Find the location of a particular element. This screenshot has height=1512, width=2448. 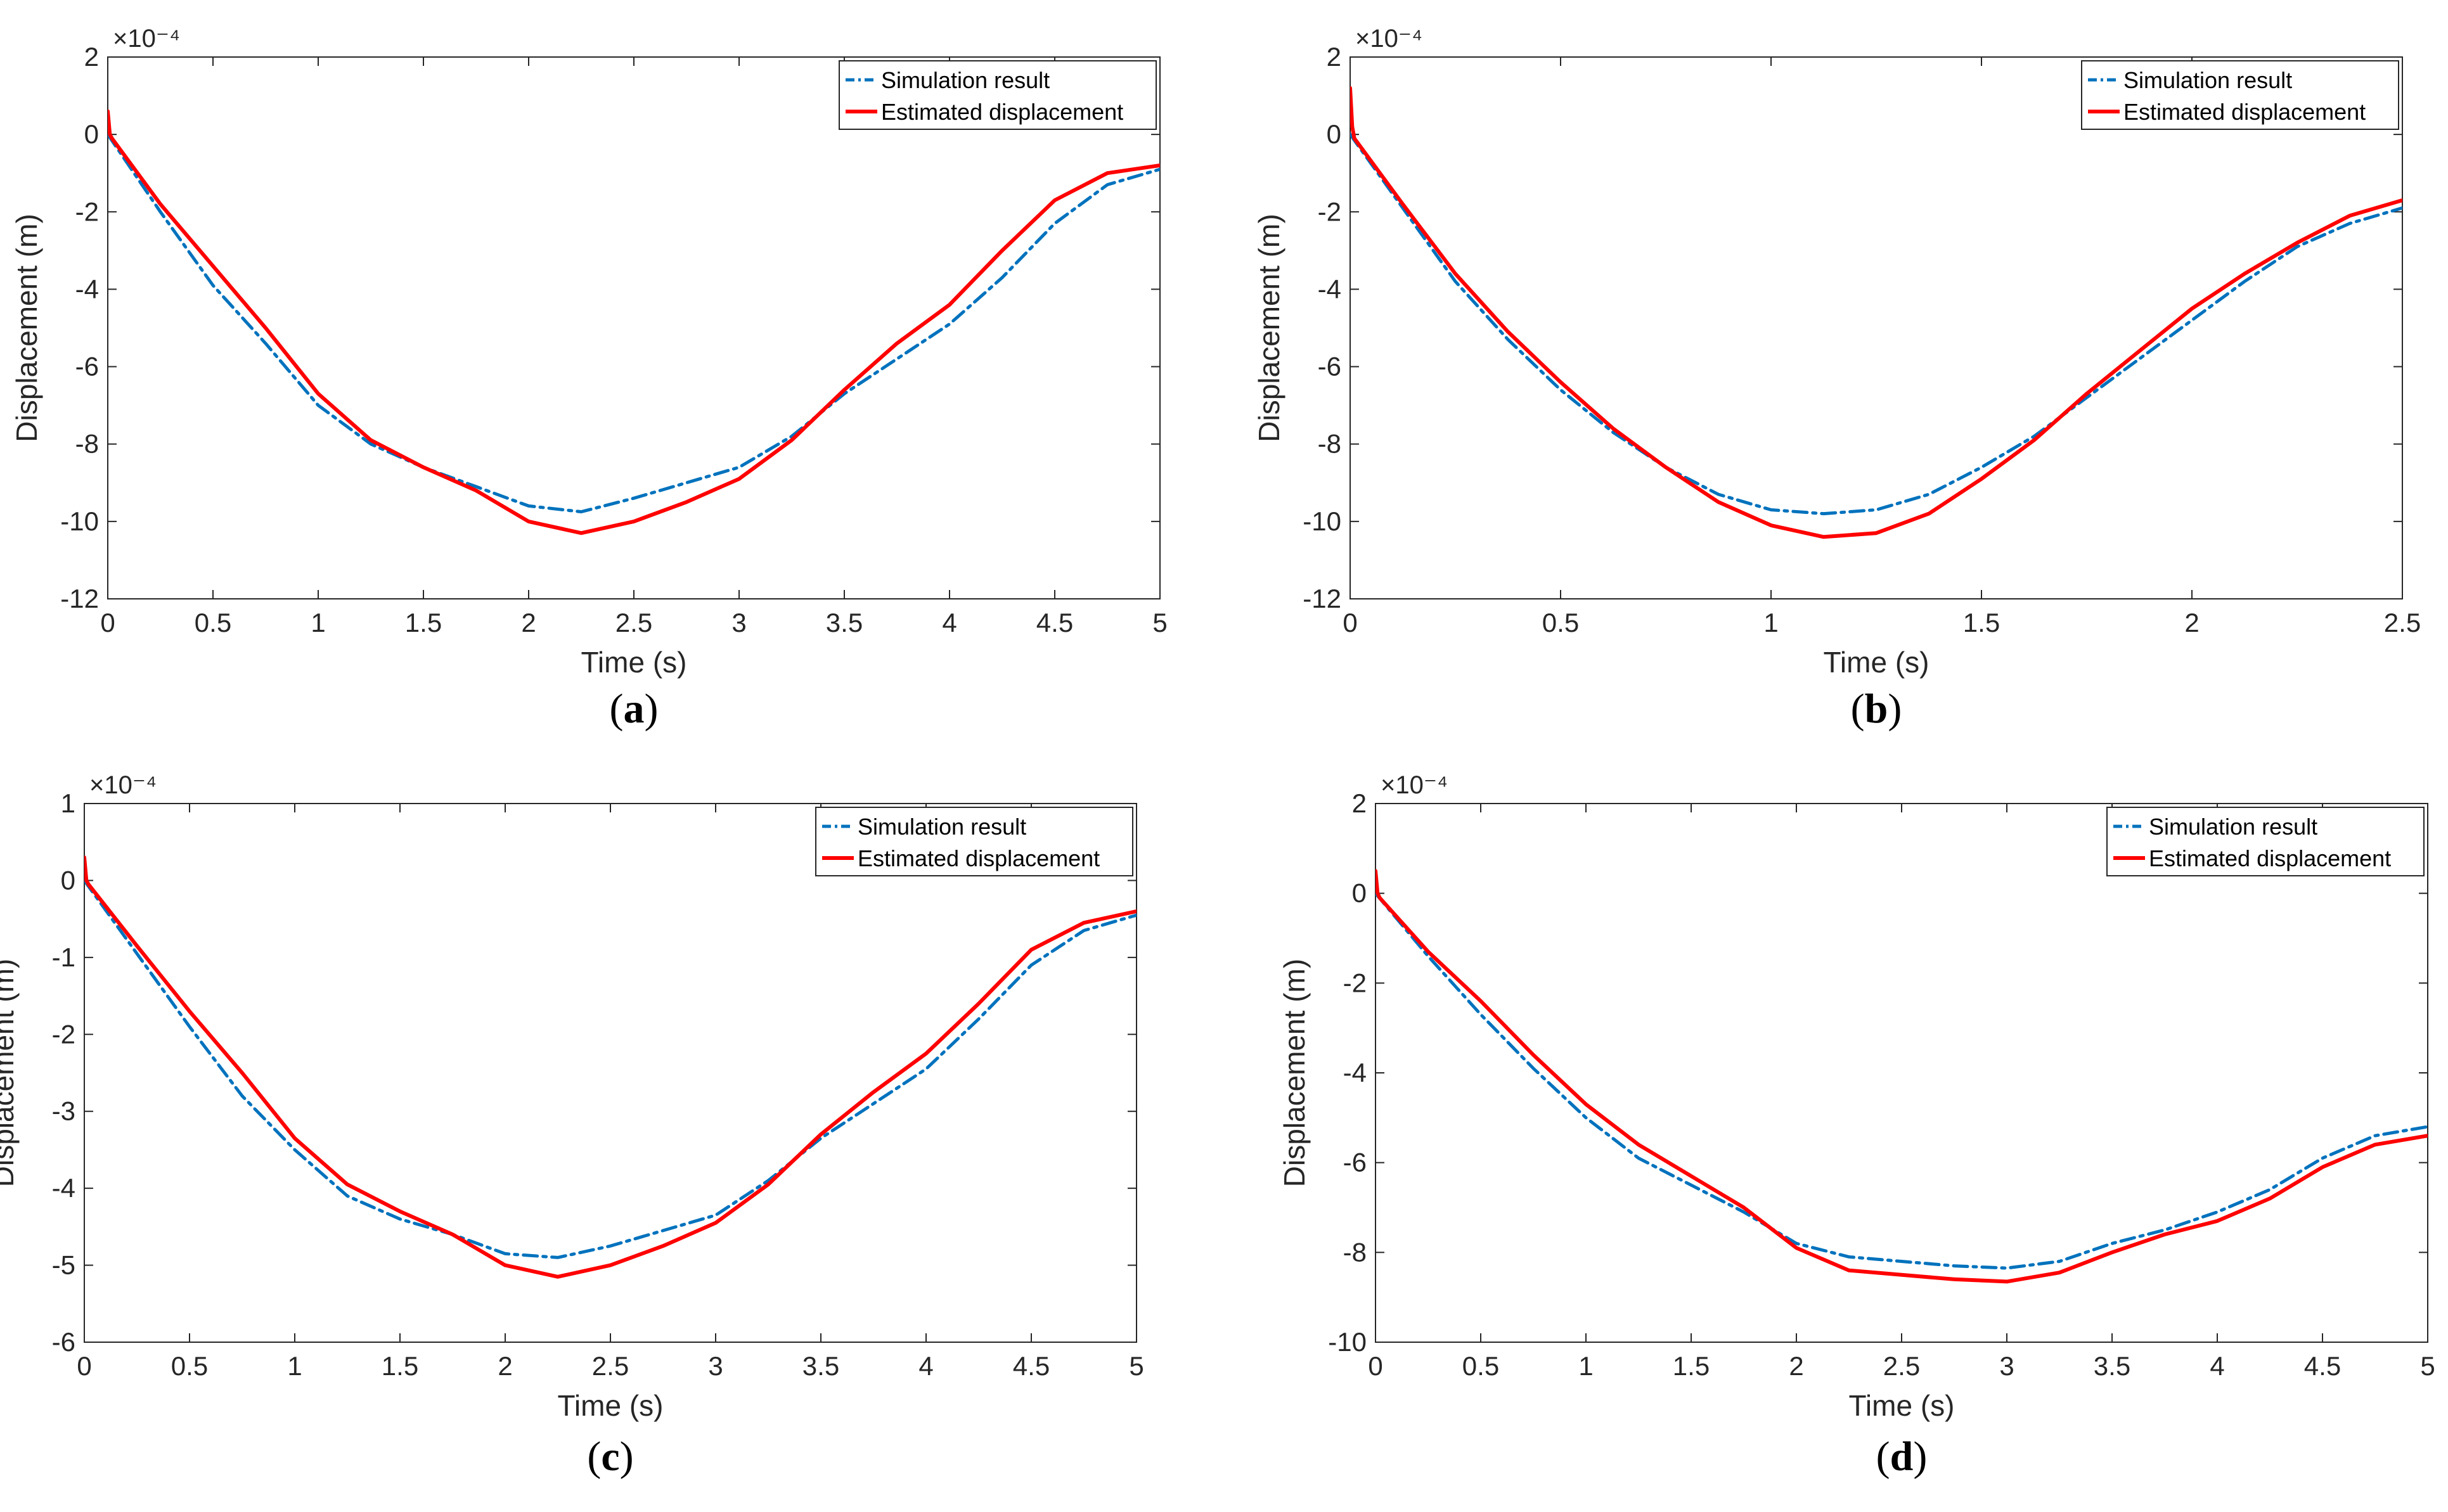

panel-label-letter: c is located at coordinates (610, 1457).